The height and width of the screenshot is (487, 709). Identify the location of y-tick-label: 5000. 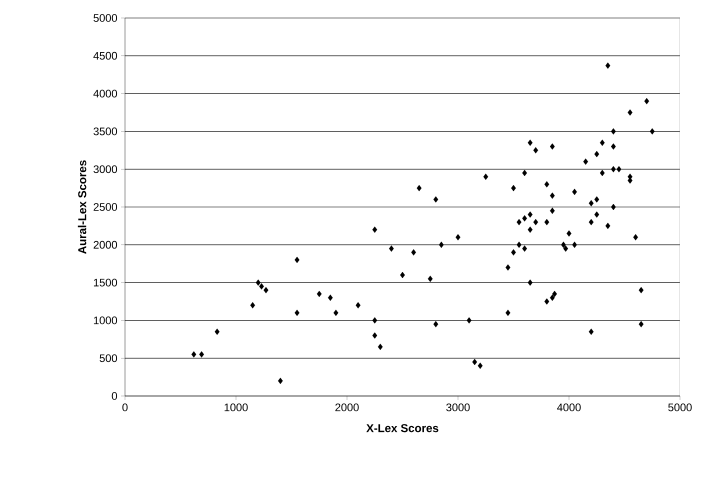
(106, 18).